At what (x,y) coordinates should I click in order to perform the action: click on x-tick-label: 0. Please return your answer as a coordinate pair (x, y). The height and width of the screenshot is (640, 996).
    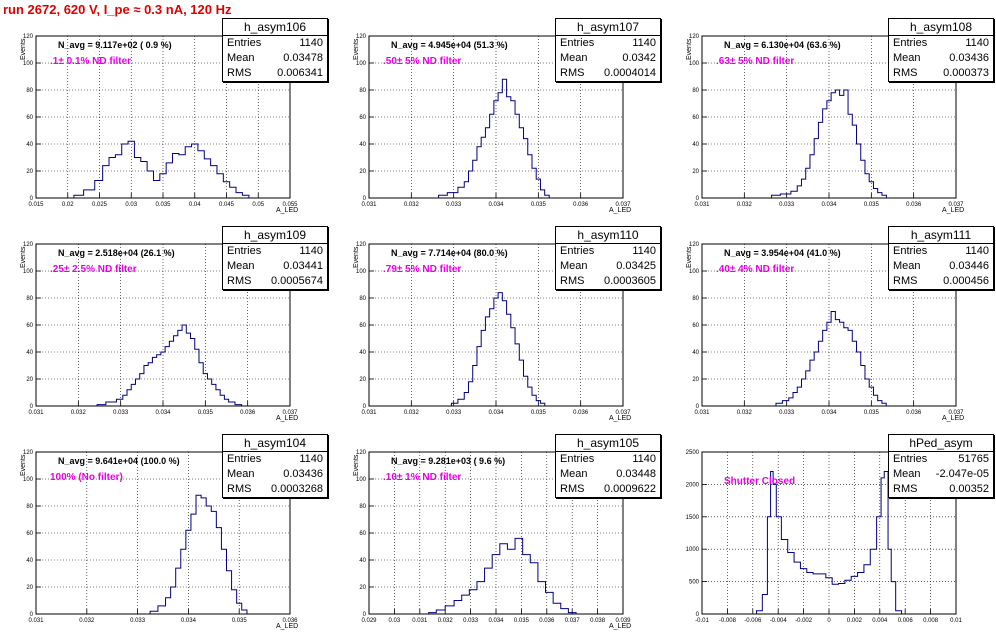
    Looking at the image, I should click on (829, 621).